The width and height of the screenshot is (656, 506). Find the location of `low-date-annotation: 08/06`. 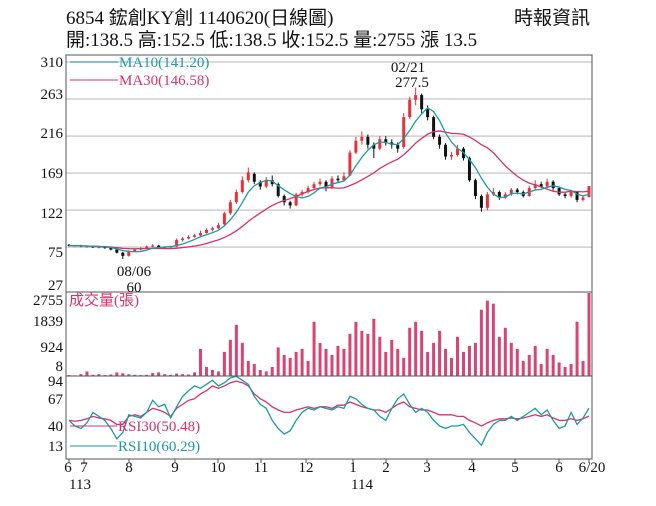

low-date-annotation: 08/06 is located at coordinates (134, 272).